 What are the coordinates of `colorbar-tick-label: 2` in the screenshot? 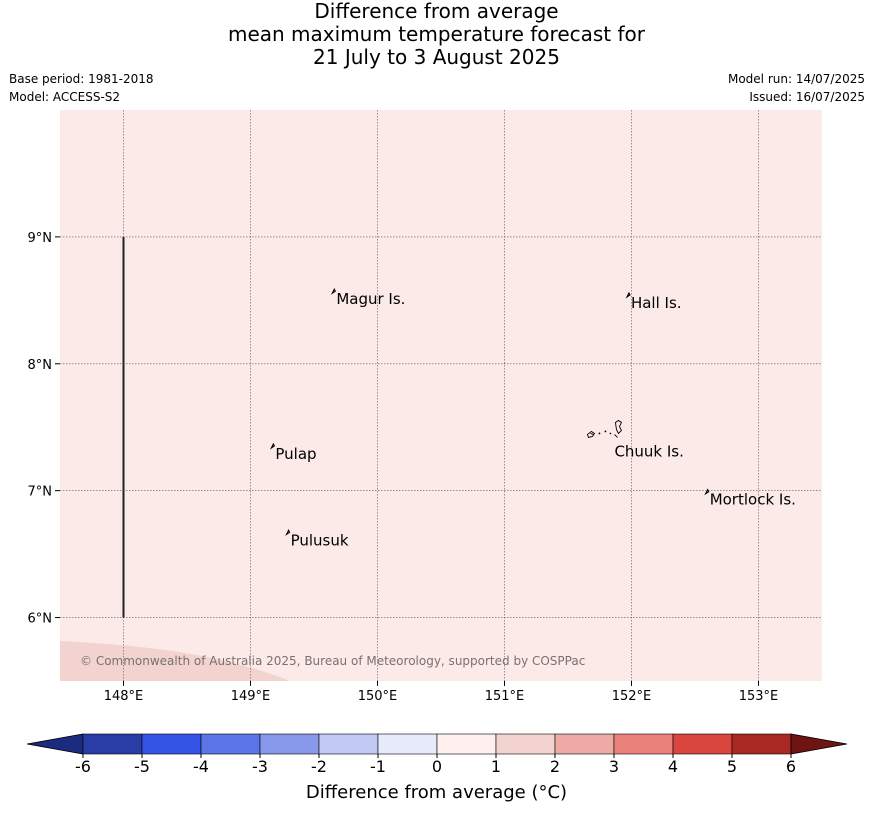 It's located at (555, 766).